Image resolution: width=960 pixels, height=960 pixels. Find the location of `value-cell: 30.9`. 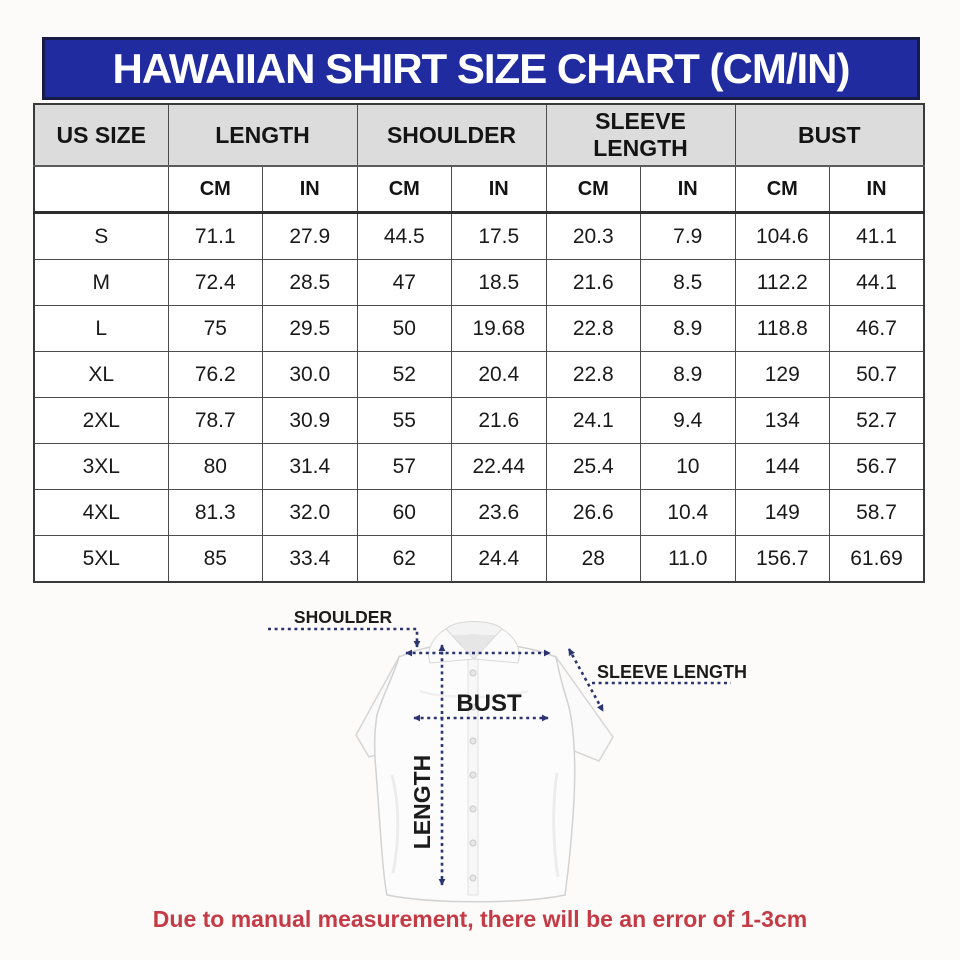

value-cell: 30.9 is located at coordinates (310, 420).